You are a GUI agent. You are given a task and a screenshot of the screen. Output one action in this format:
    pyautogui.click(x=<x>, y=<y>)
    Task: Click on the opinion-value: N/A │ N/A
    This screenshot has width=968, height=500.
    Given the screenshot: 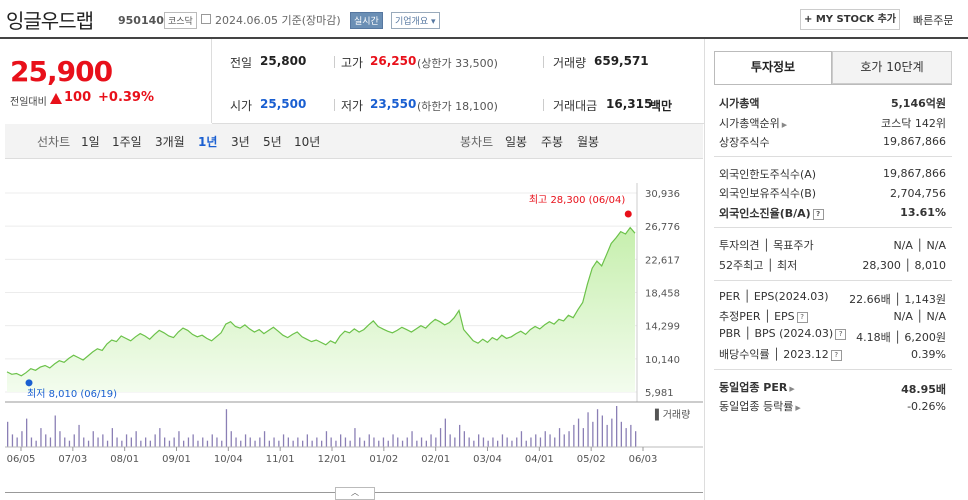 What is the action you would take?
    pyautogui.click(x=919, y=245)
    